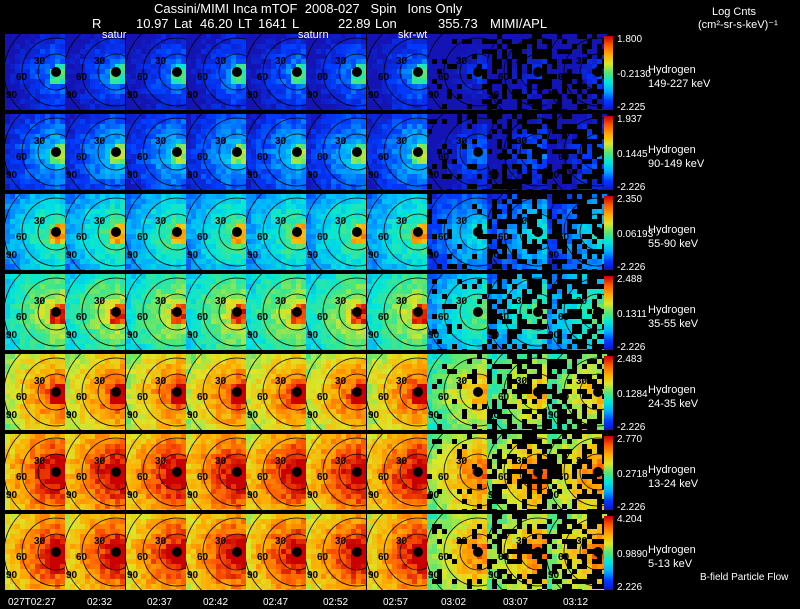  I want to click on units-line2: (cm²-sr-s-keV)⁻¹, so click(738, 25).